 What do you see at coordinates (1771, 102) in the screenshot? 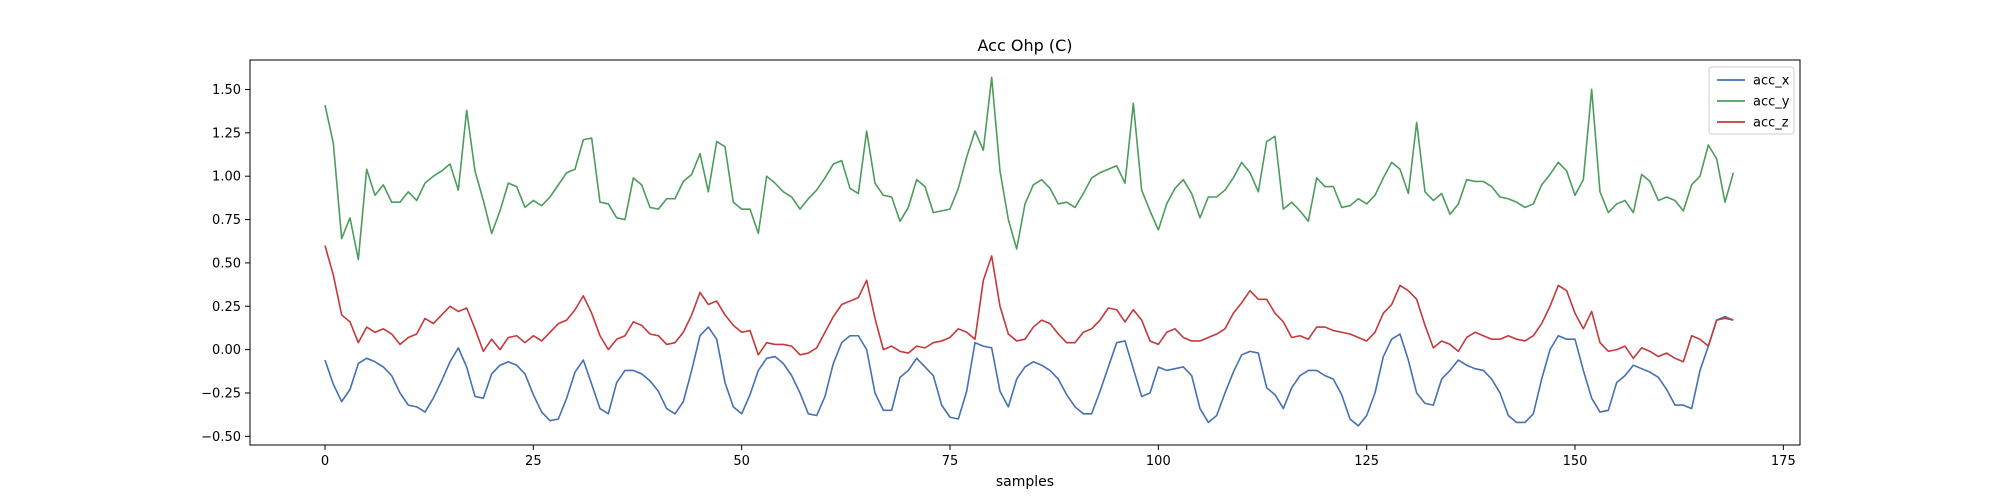
I see `legend-label-acc-y: acc_y` at bounding box center [1771, 102].